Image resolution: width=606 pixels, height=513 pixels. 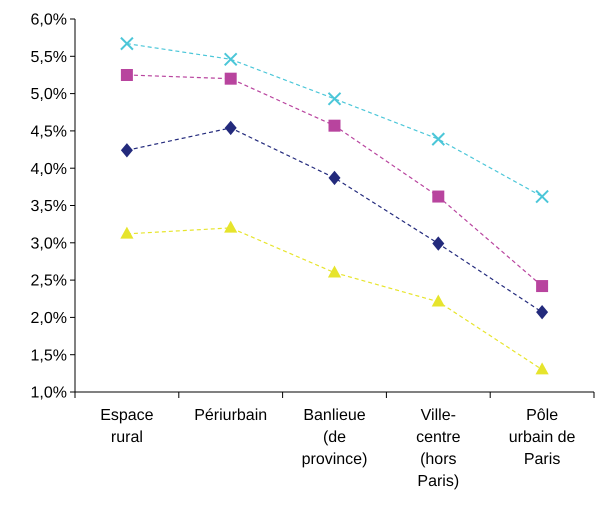 I want to click on x-tick-label: Banlieue (de province), so click(x=335, y=437).